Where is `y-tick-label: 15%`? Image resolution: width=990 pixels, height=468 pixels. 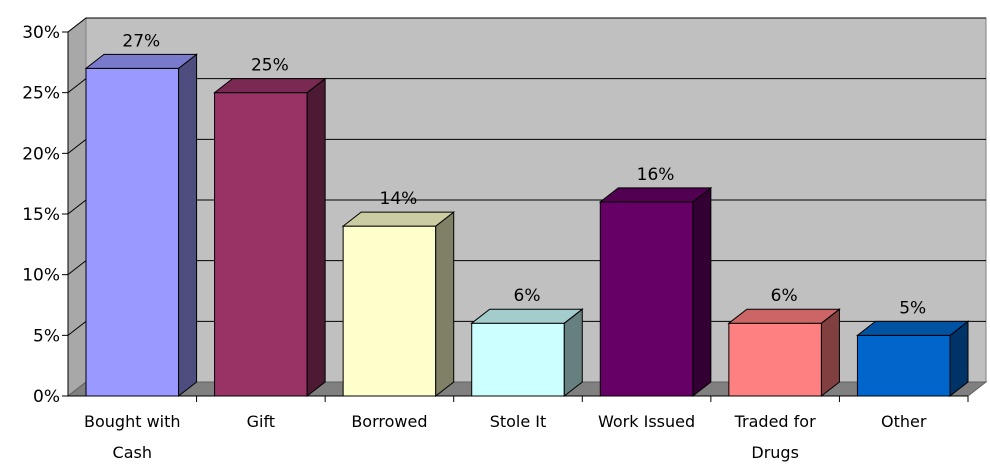
y-tick-label: 15% is located at coordinates (41, 215).